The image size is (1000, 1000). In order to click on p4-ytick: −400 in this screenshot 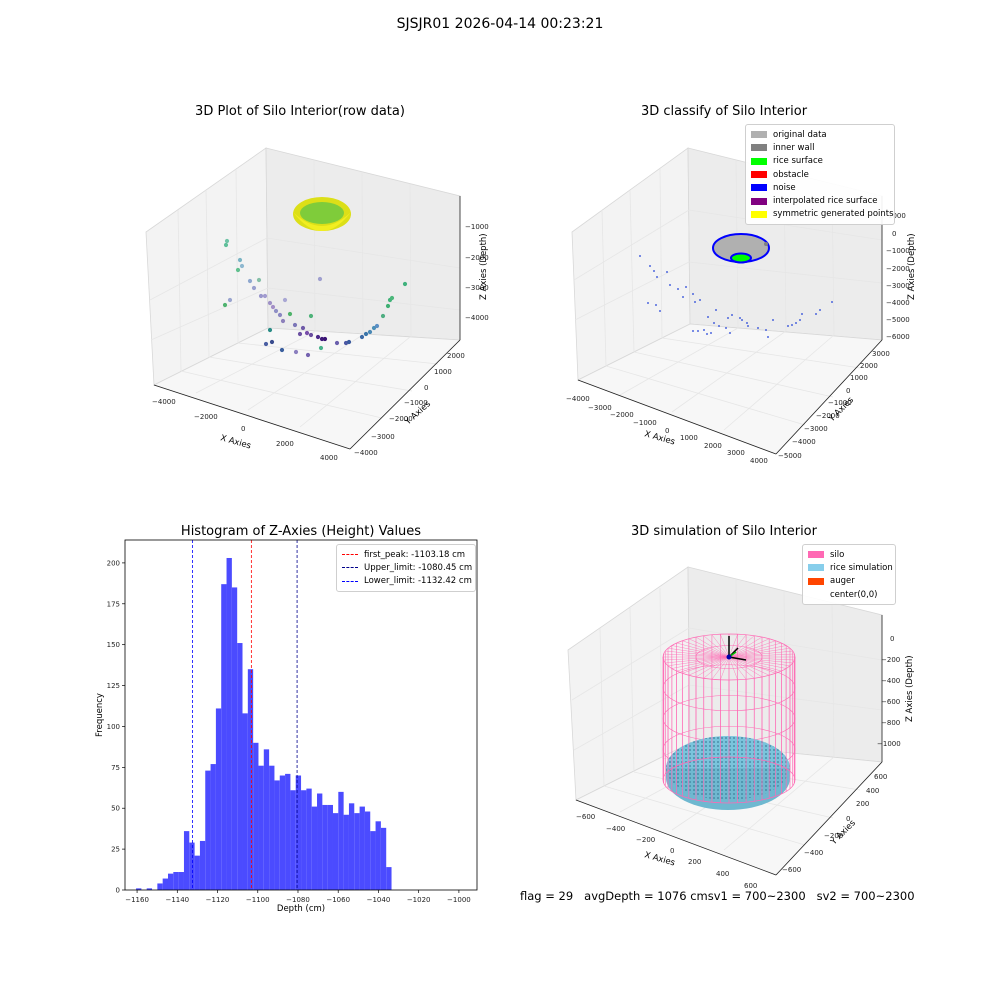, I will do `click(813, 853)`.